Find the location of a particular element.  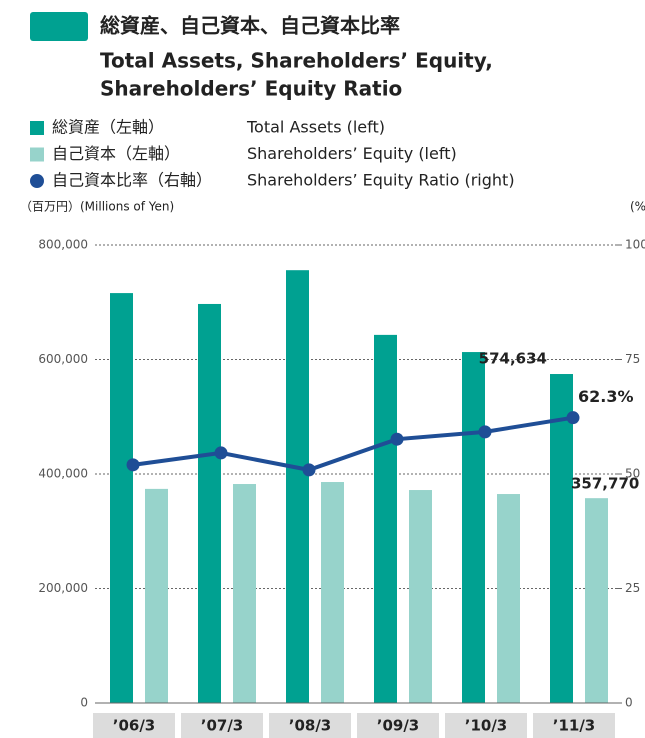

y-tick-label: 800,000 is located at coordinates (63, 245).